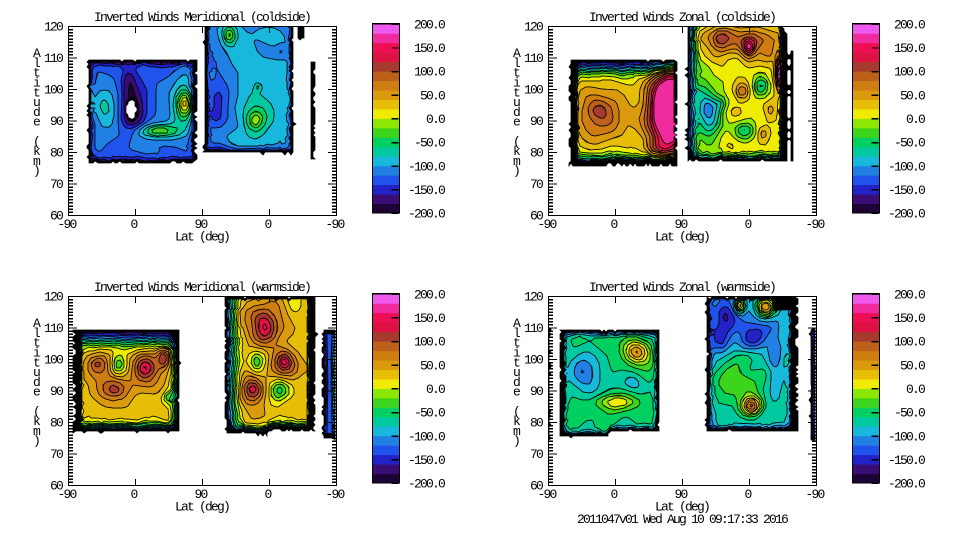 The image size is (960, 545). What do you see at coordinates (202, 17) in the screenshot?
I see `svg-text:Inverted Winds Meridional (col: Inverted Winds Meridional (coldside)` at bounding box center [202, 17].